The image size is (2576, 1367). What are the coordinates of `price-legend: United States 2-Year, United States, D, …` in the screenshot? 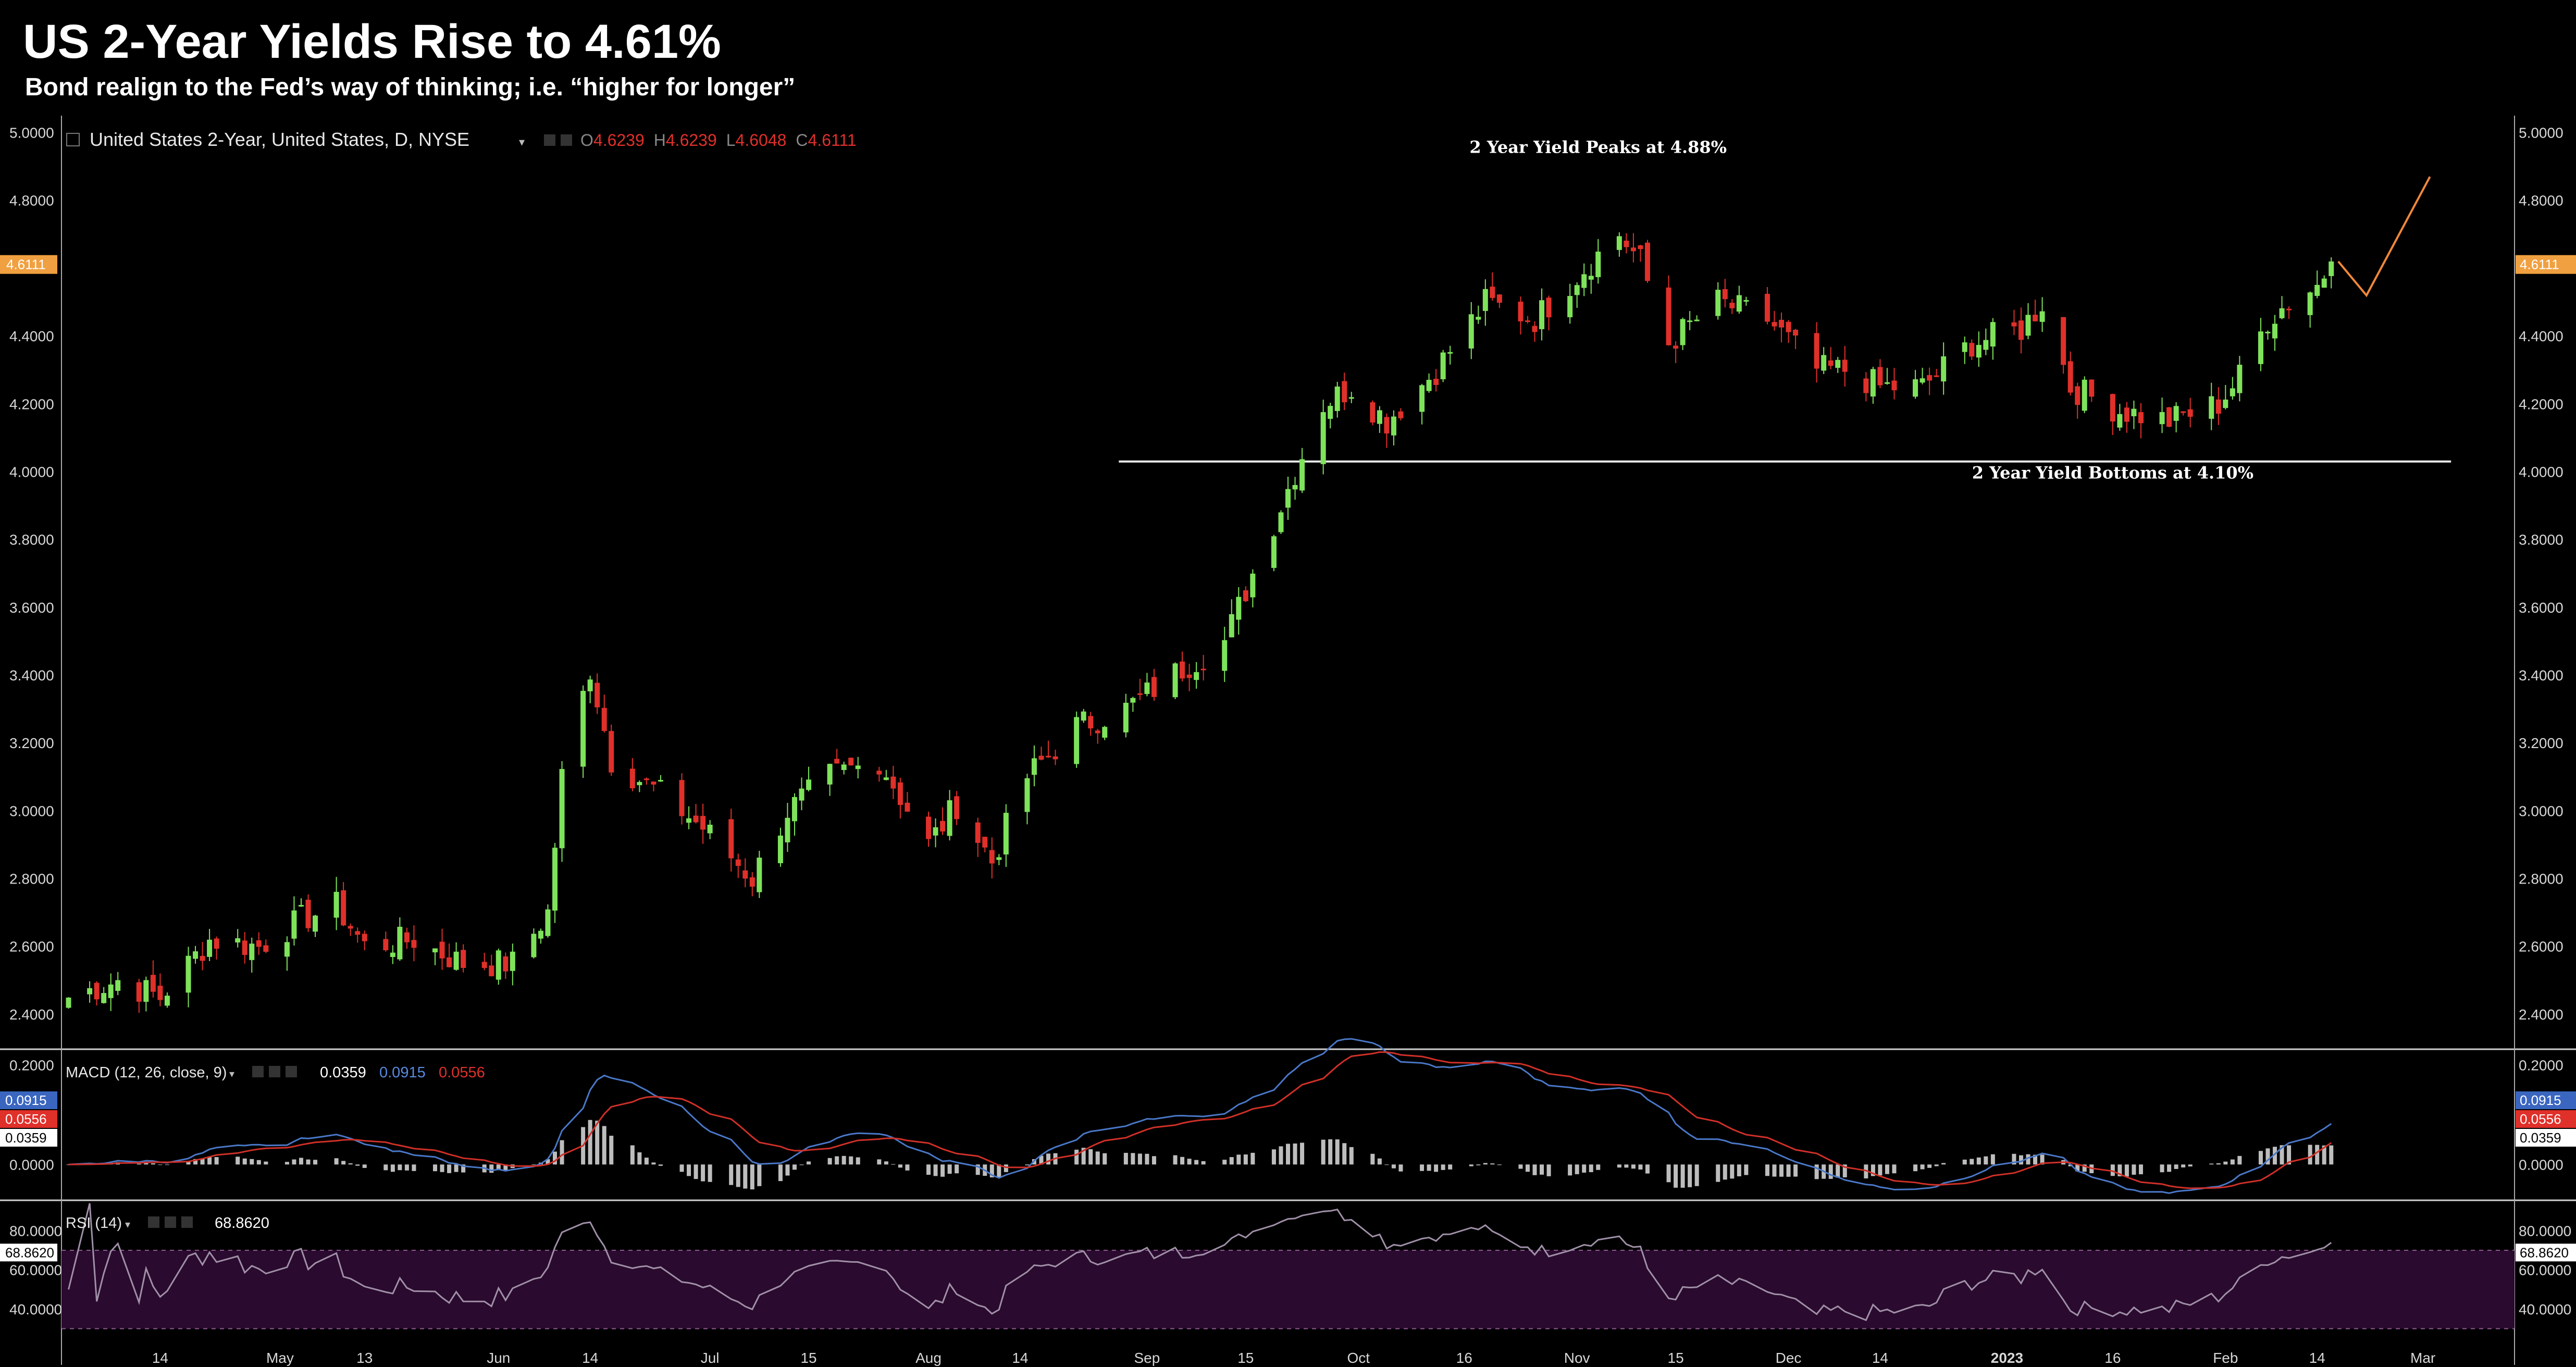 It's located at (462, 139).